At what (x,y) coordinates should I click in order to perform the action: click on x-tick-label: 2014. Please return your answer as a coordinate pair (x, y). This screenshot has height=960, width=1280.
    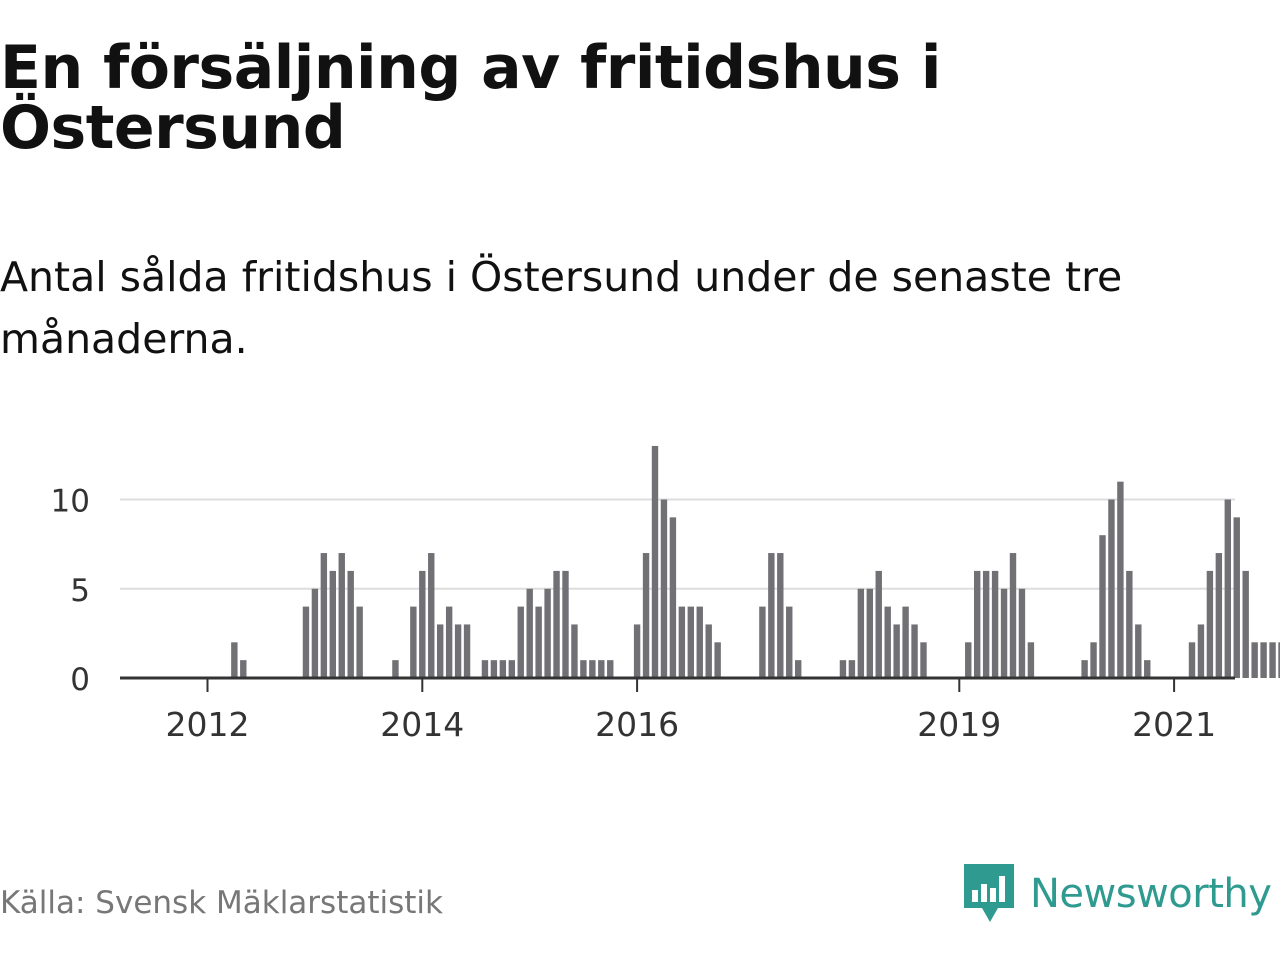
    Looking at the image, I should click on (422, 724).